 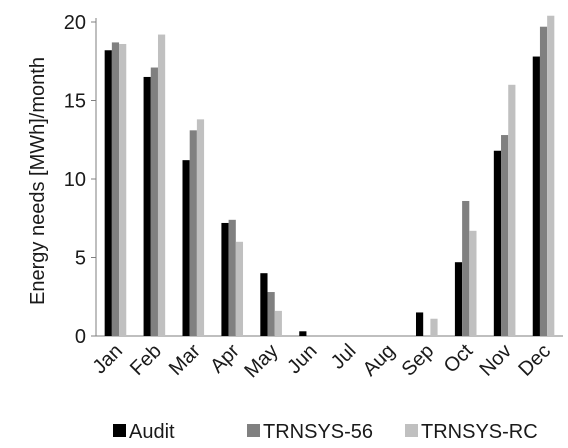 I want to click on y-tick-label: 0, so click(x=80, y=337).